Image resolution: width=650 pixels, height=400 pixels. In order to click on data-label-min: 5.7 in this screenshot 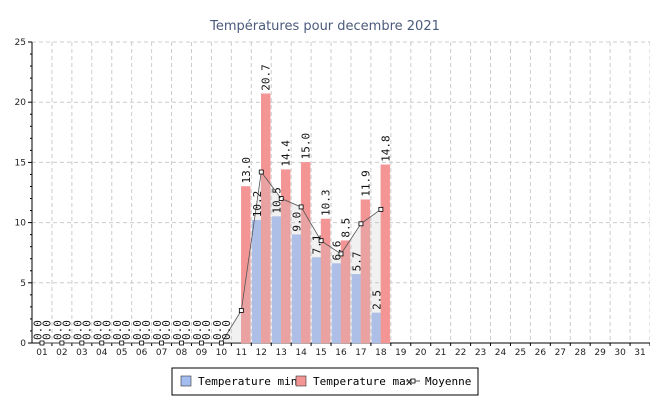, I will do `click(356, 261)`.